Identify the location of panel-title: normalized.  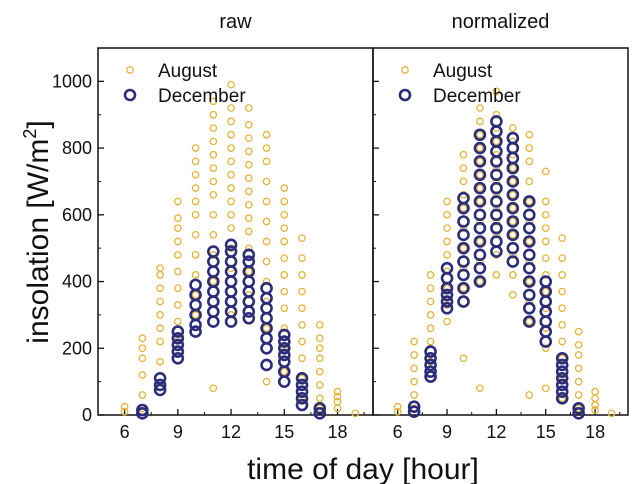
(501, 22).